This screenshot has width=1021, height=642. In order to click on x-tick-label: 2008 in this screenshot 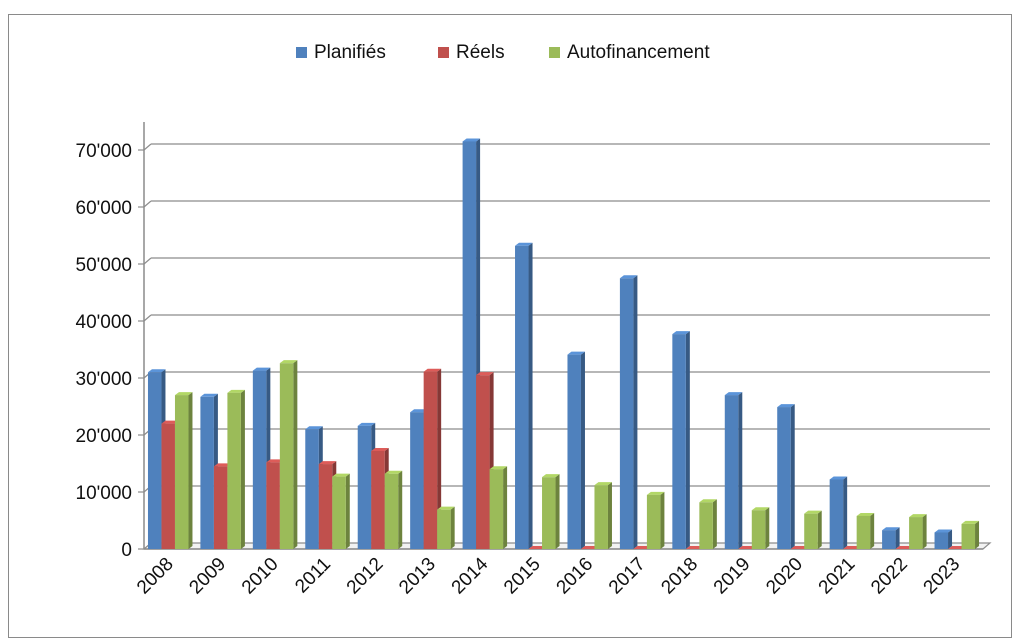, I will do `click(155, 576)`.